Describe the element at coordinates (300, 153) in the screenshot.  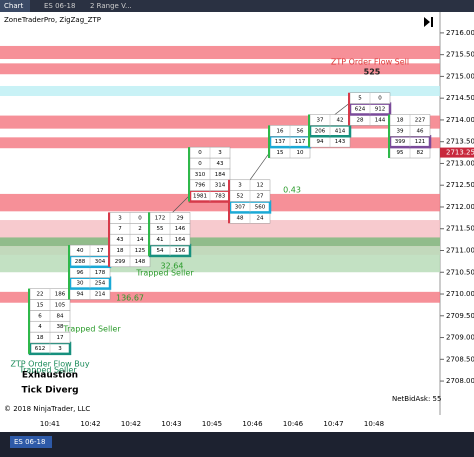
I see `ask-volume: 10` at that location.